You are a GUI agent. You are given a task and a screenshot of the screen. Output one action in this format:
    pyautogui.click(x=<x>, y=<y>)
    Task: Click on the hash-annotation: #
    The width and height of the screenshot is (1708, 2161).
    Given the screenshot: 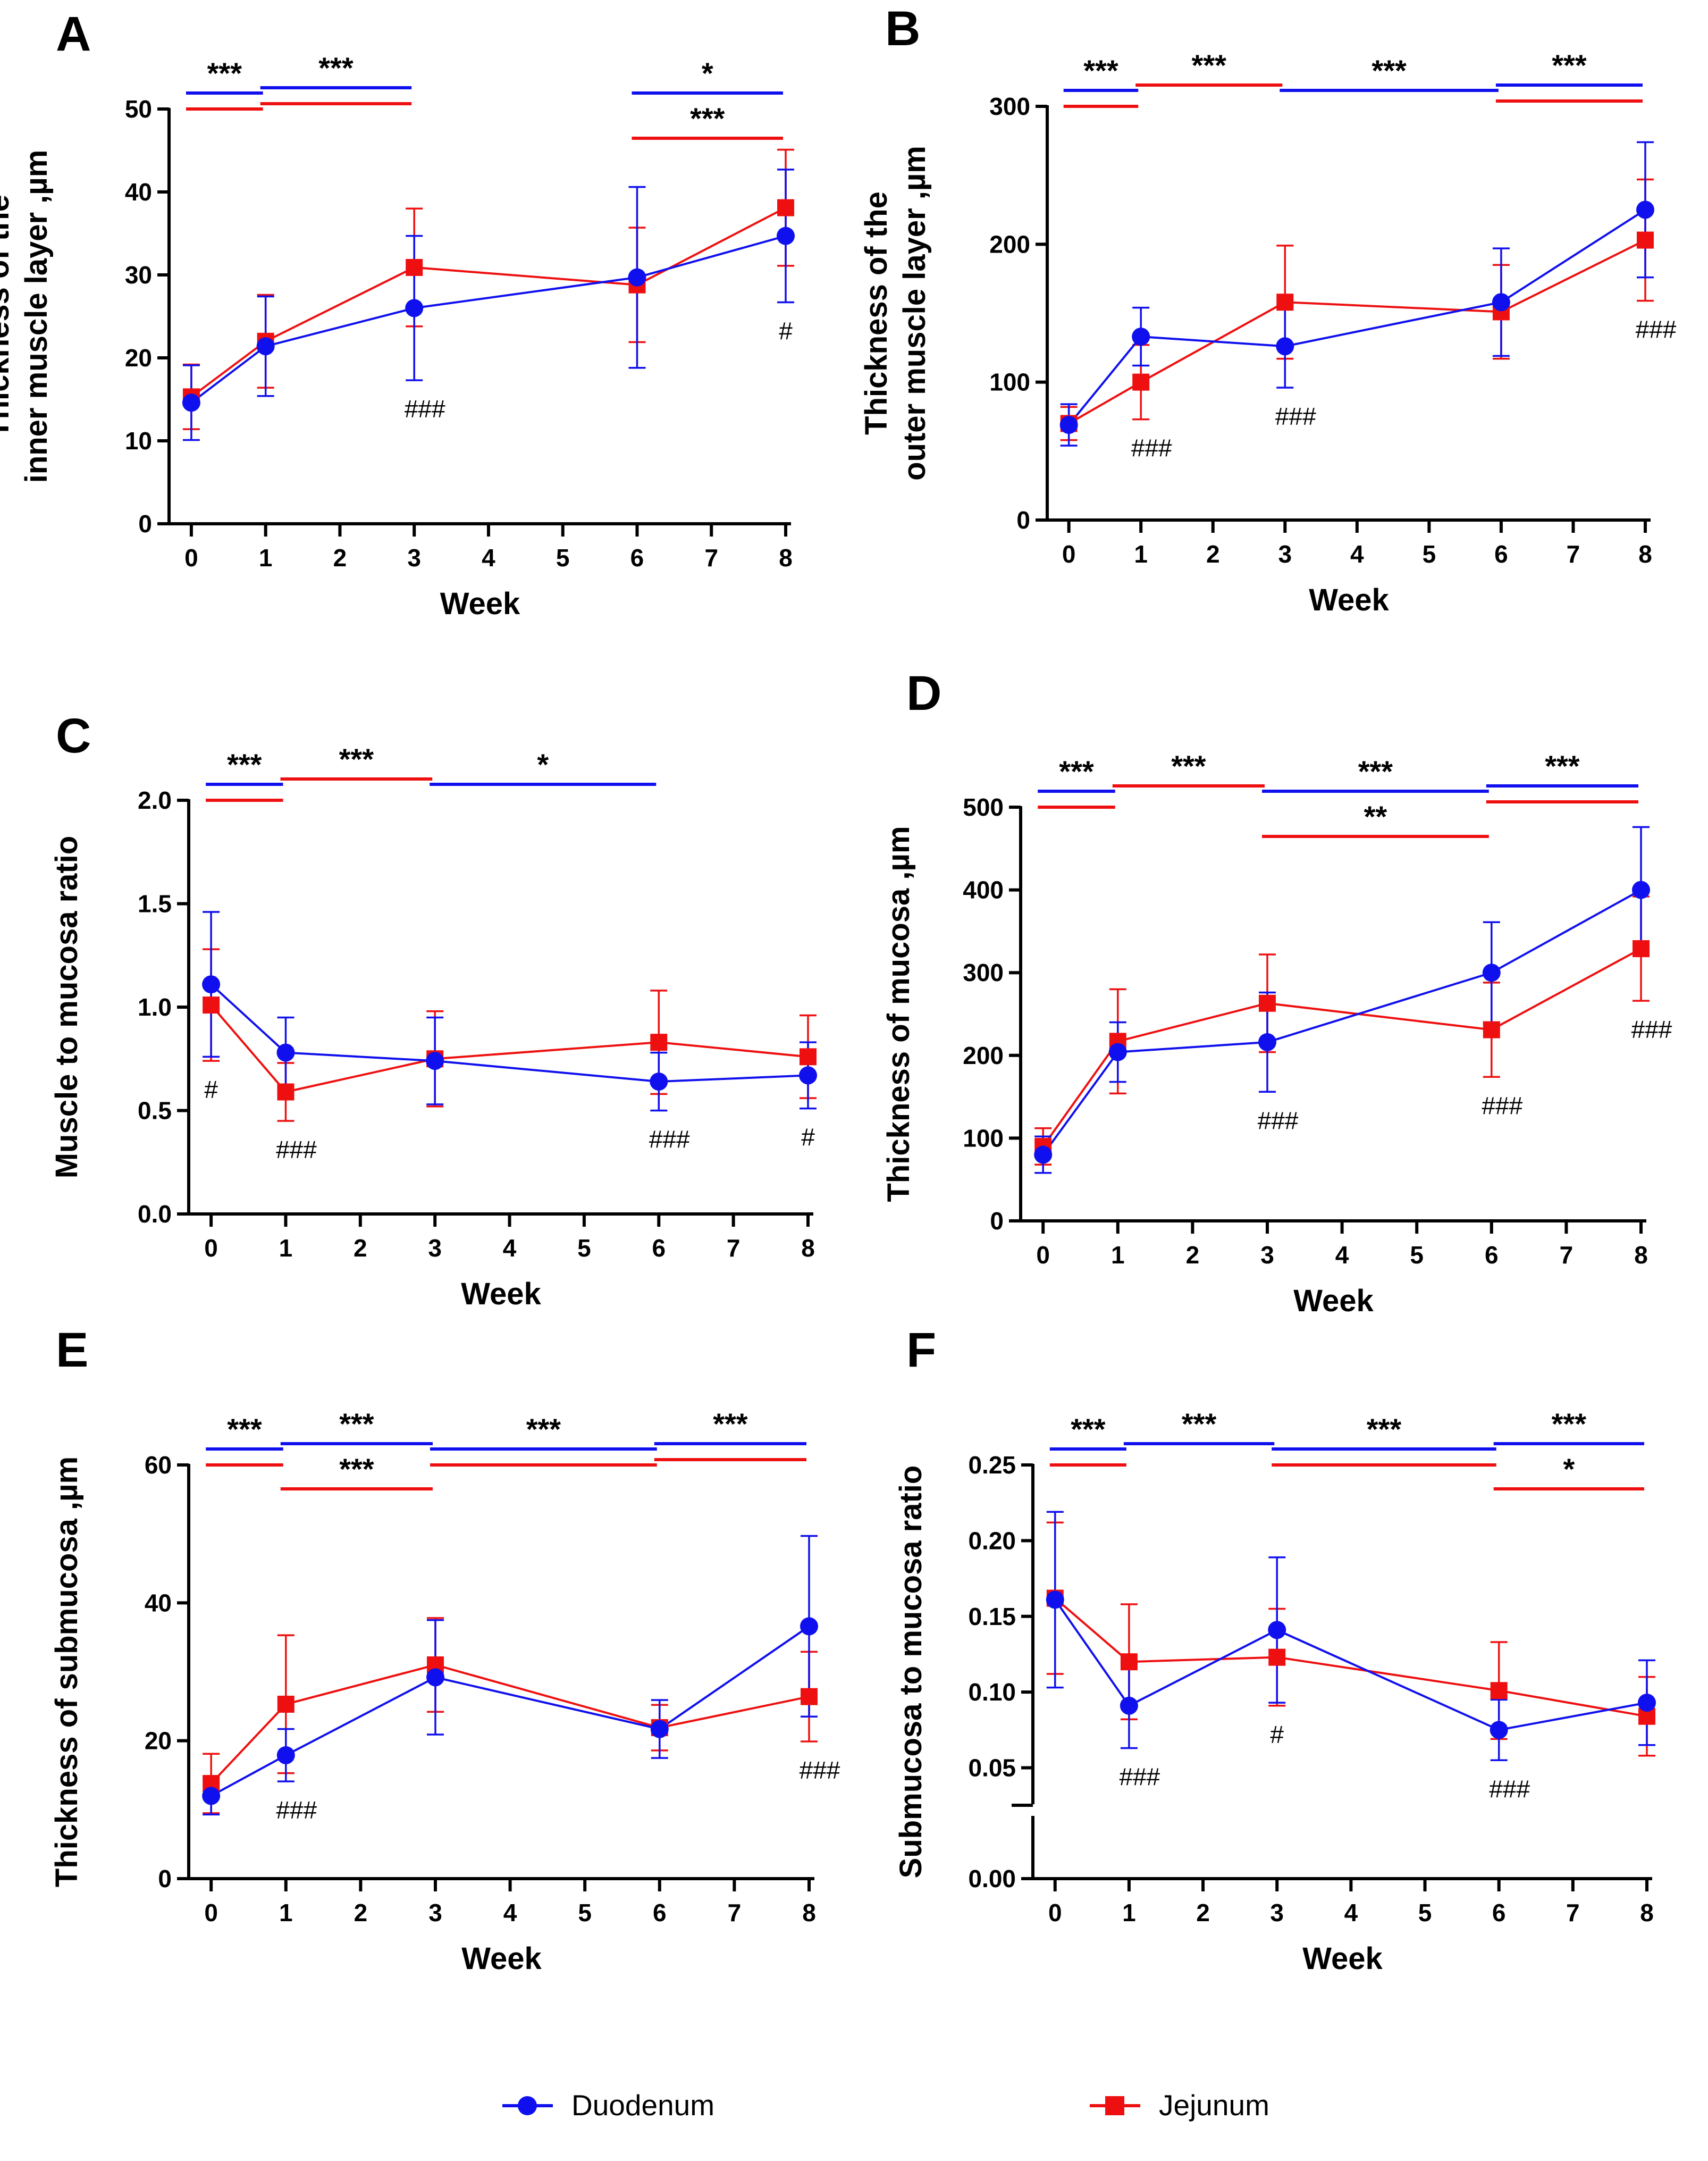 What is the action you would take?
    pyautogui.click(x=808, y=1137)
    